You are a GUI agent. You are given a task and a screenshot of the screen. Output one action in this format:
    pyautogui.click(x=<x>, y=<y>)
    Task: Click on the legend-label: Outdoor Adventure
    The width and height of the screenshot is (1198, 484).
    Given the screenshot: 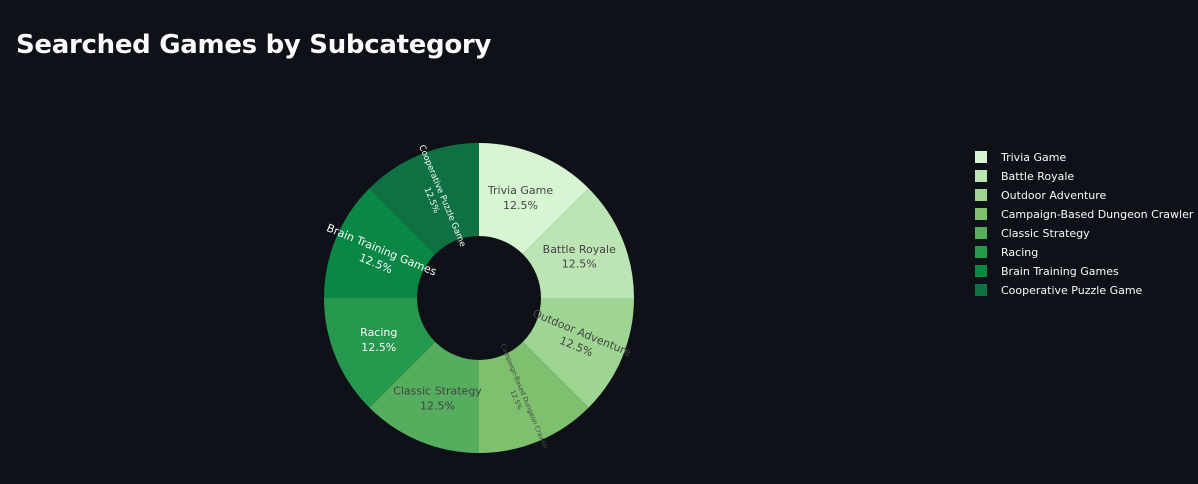 What is the action you would take?
    pyautogui.click(x=1054, y=195)
    